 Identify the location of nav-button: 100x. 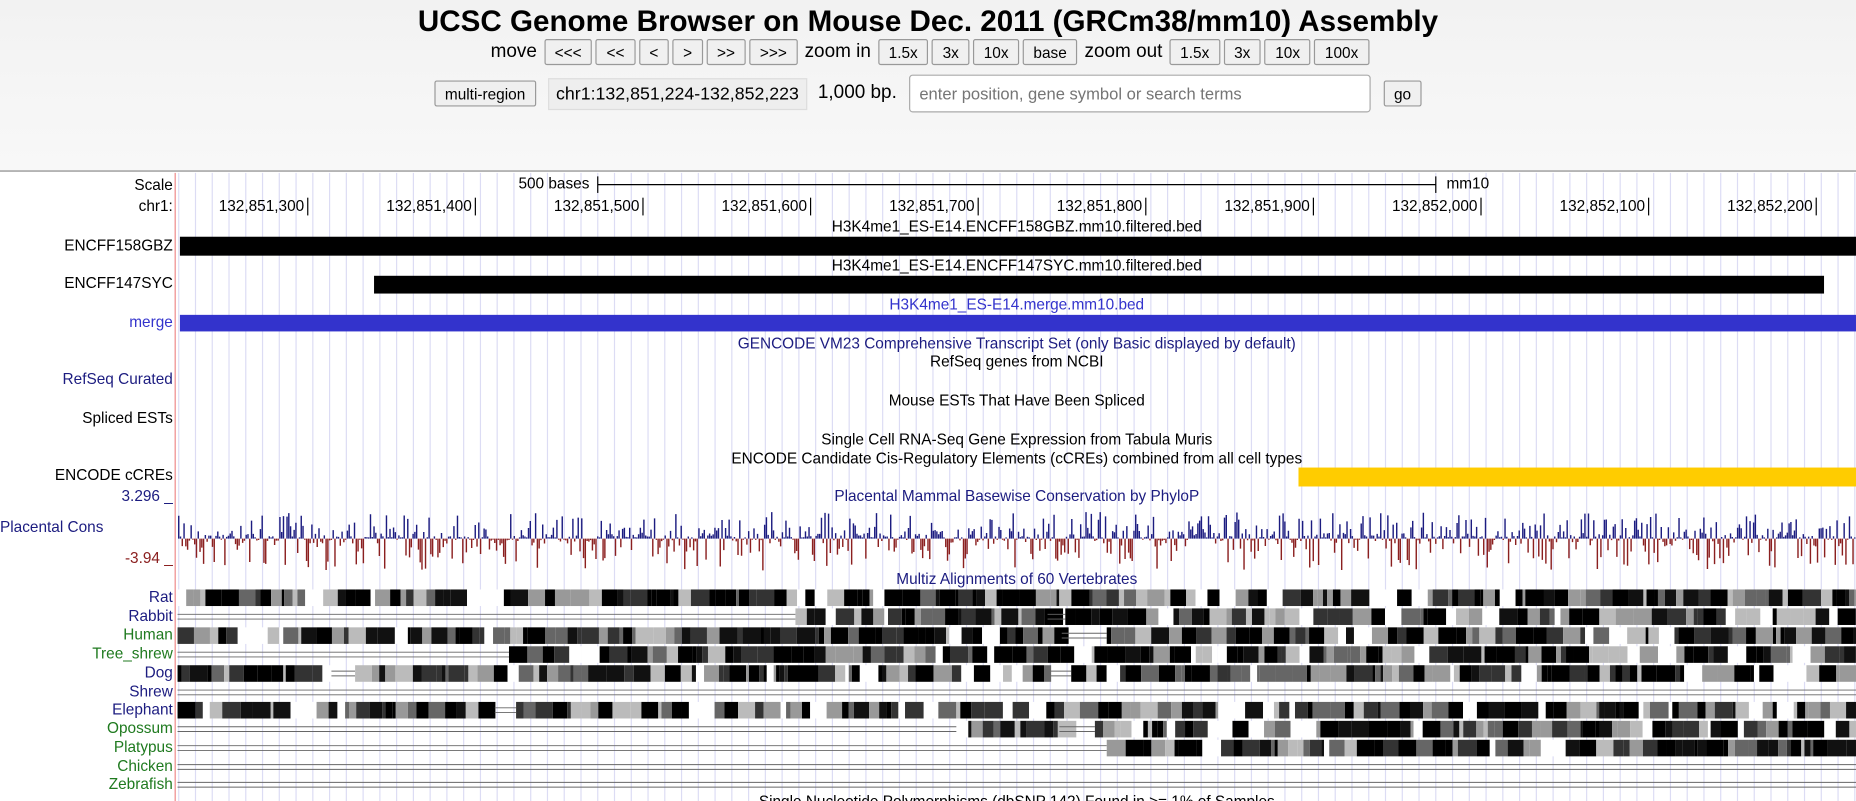
(1341, 52).